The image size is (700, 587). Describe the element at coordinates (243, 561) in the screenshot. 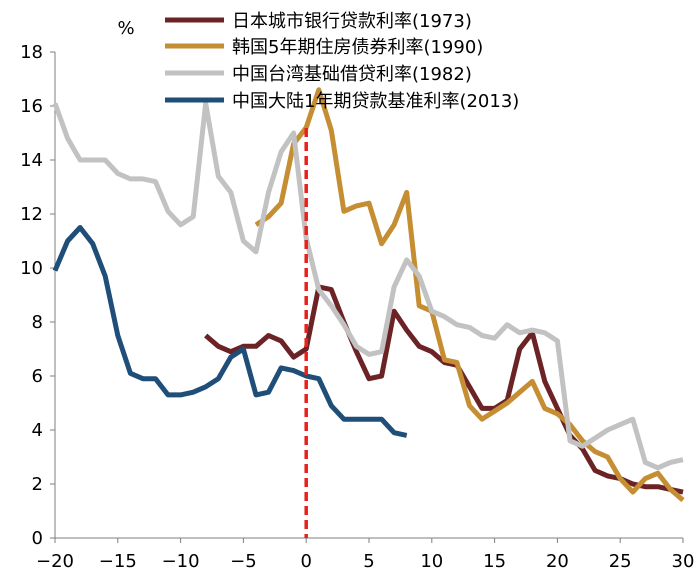

I see `x-tick-label: −5` at that location.